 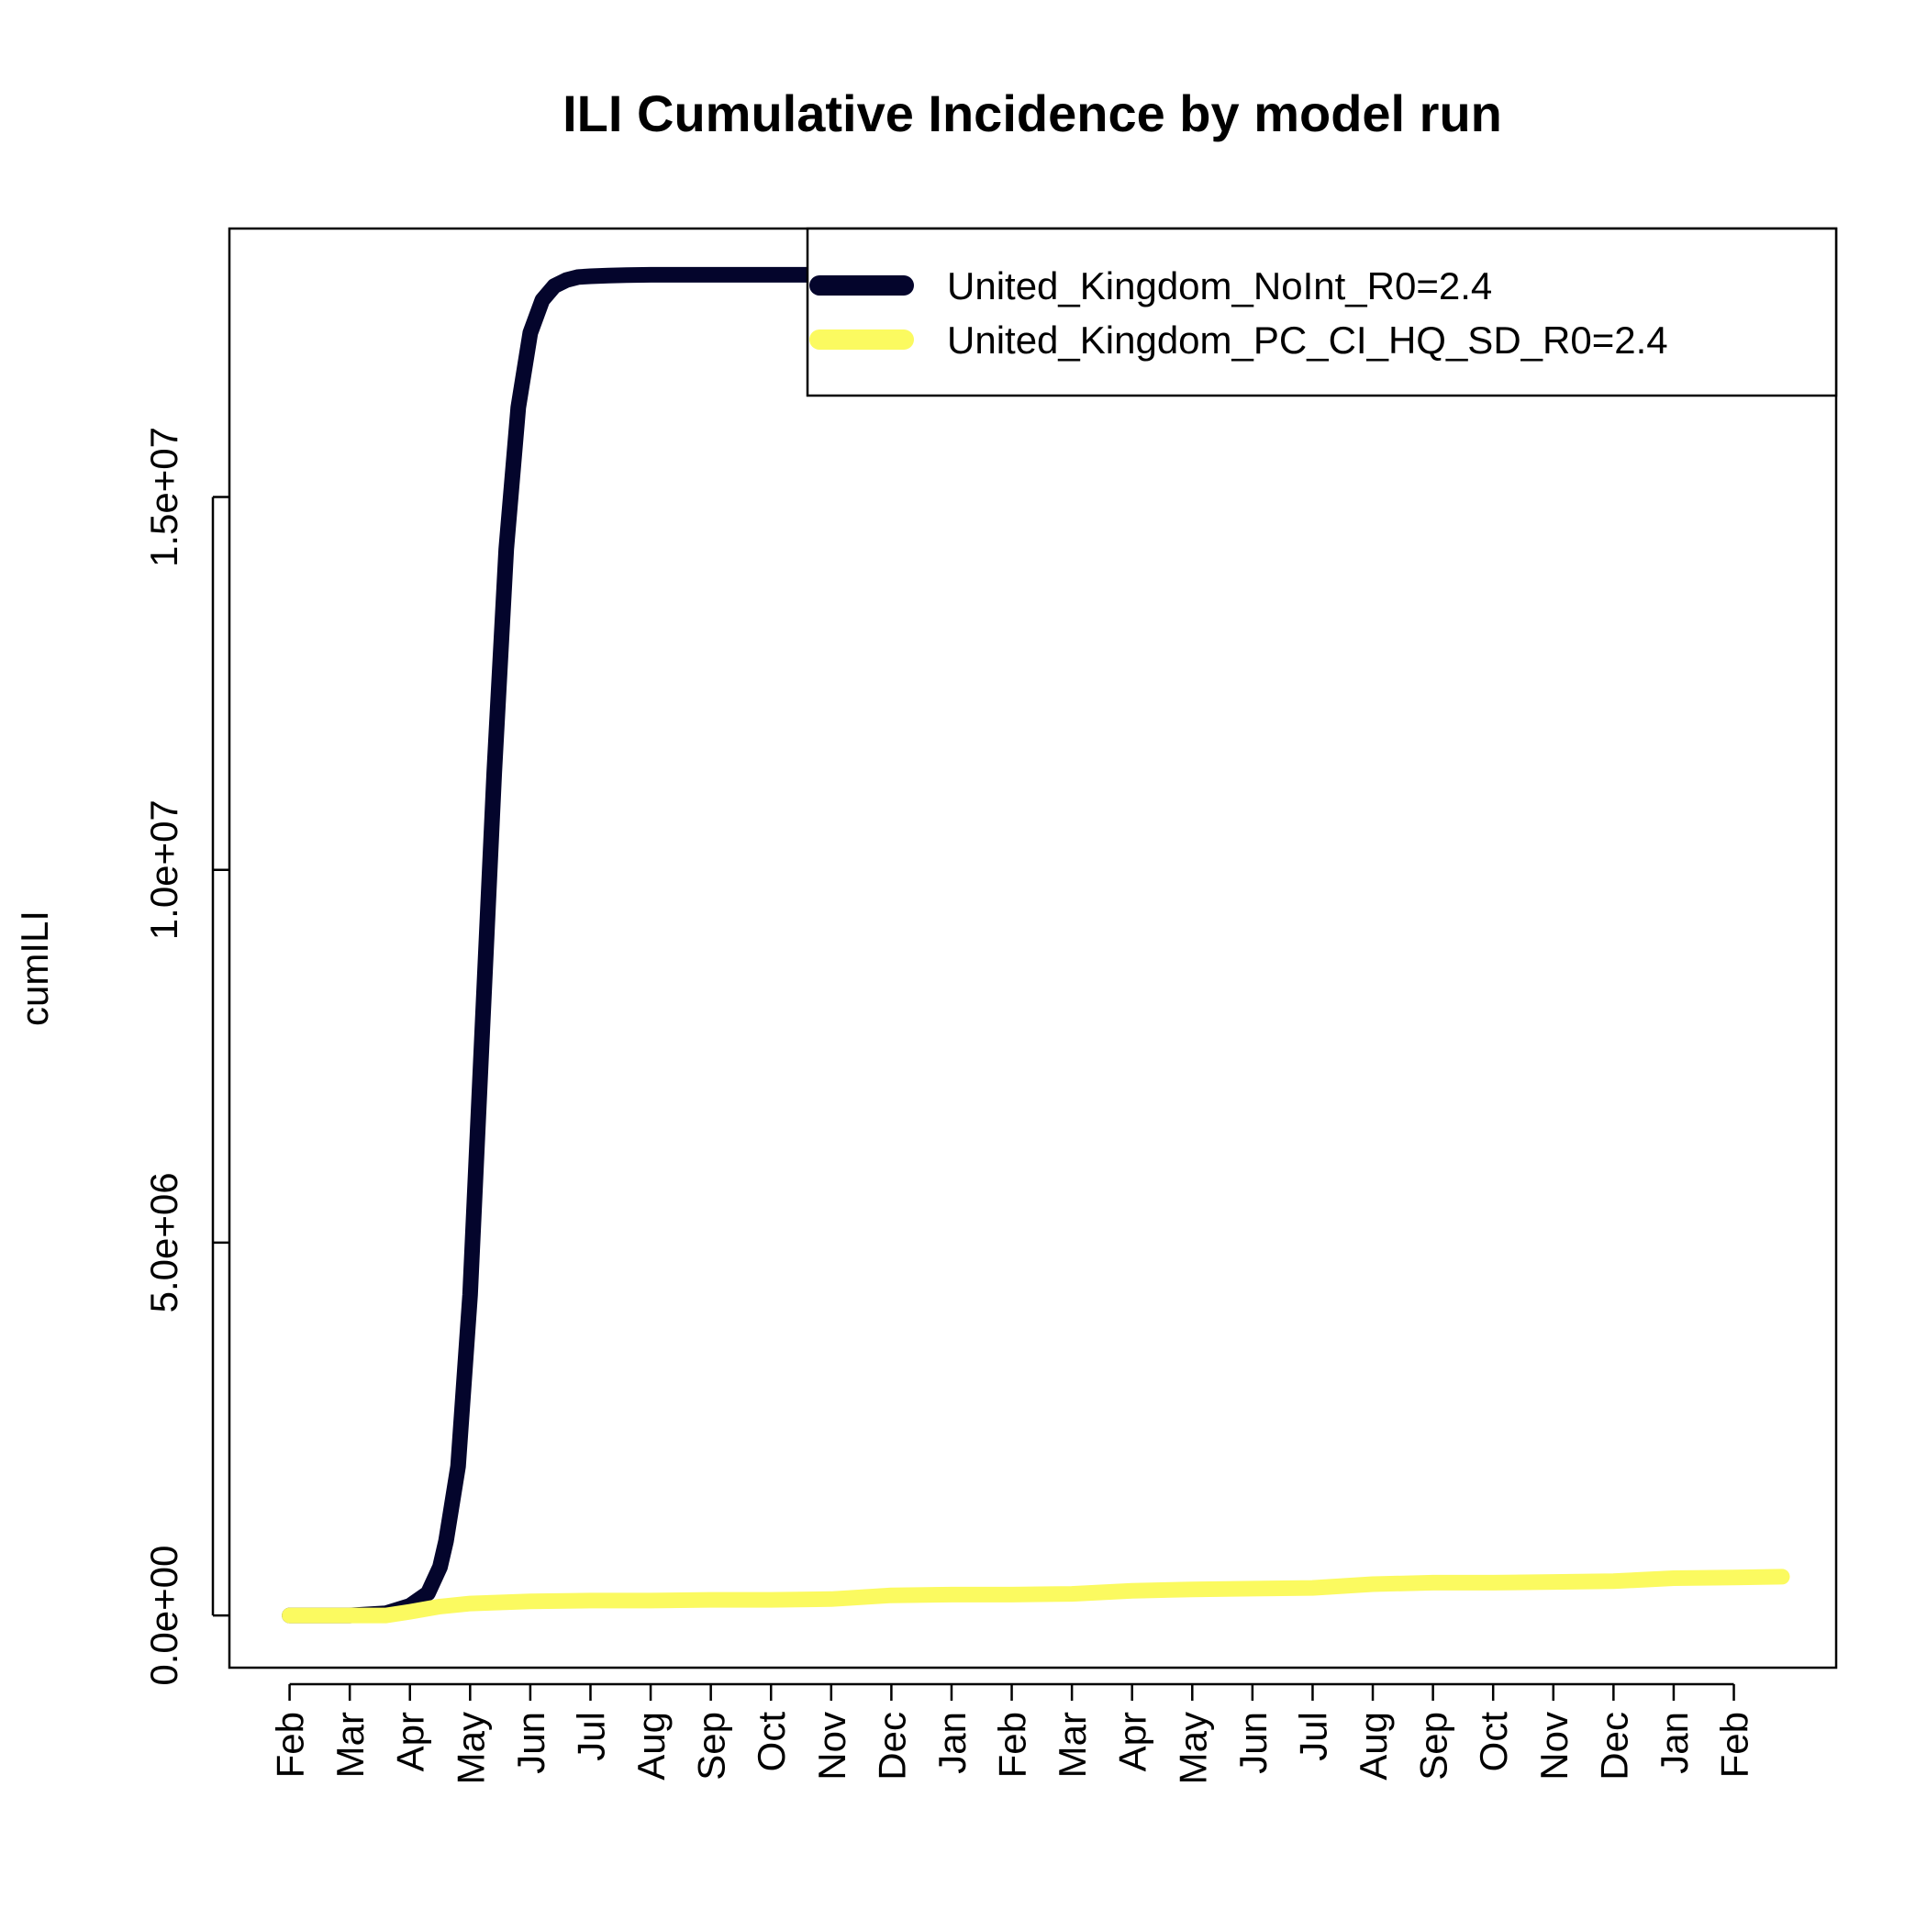 I want to click on y-axis-label: cumILI, so click(x=34, y=968).